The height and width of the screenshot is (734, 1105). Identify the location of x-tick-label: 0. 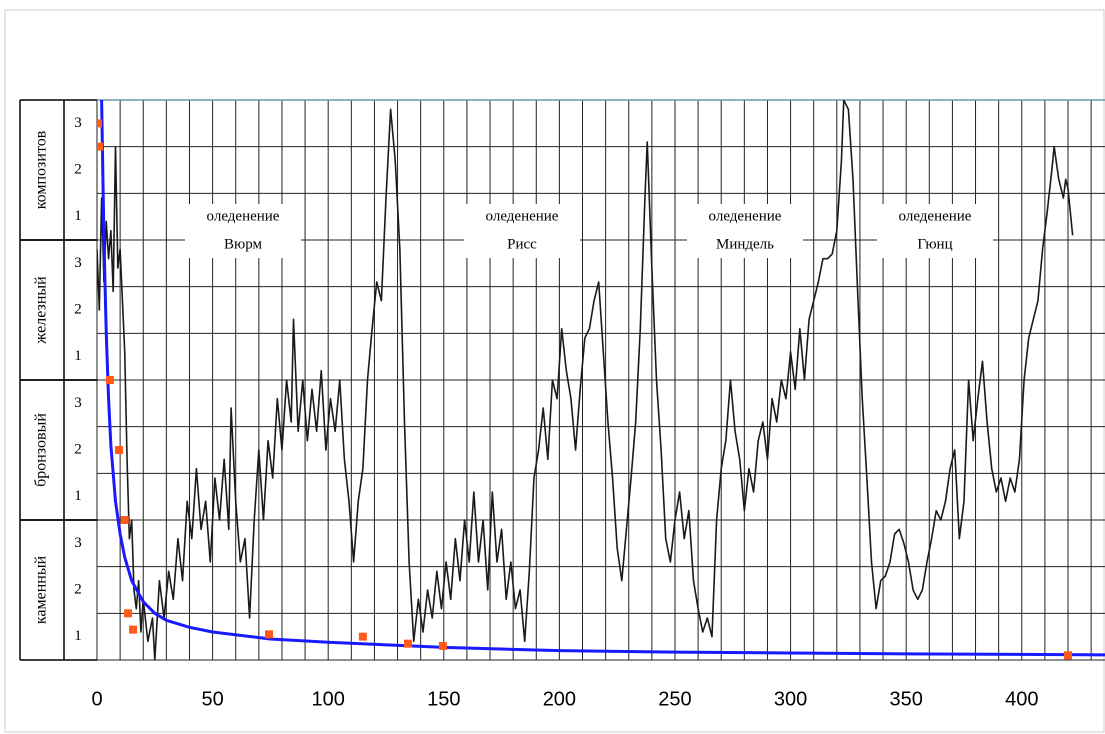
(96, 699).